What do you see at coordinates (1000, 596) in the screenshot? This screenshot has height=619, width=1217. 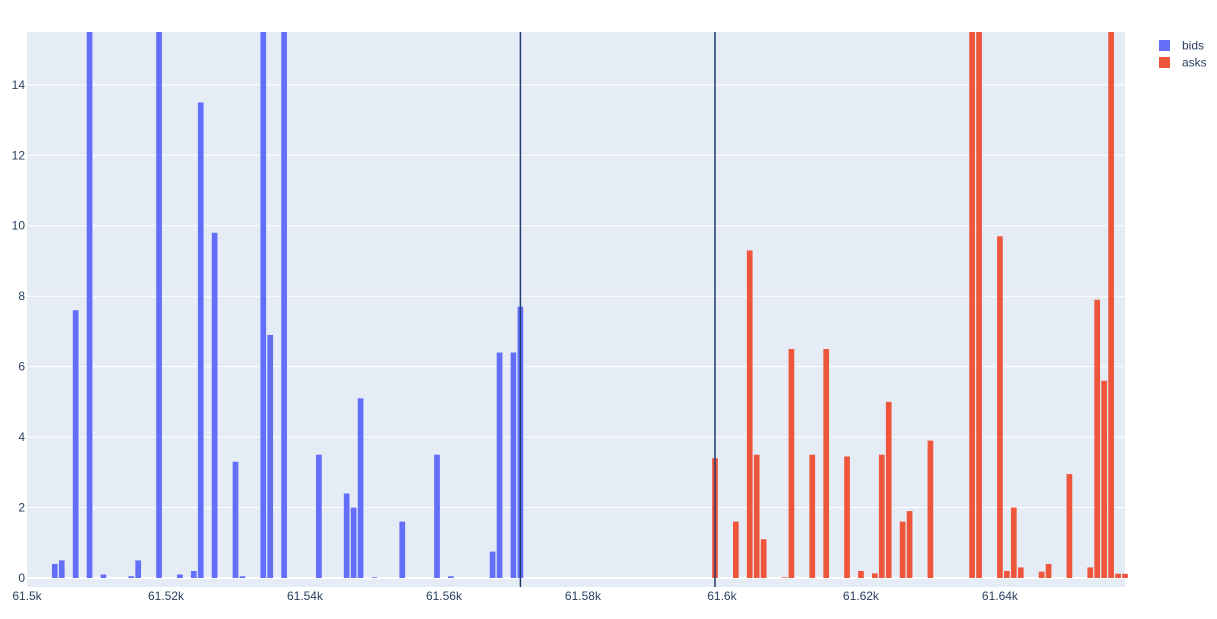 I see `x-tick-label: 61.64k` at bounding box center [1000, 596].